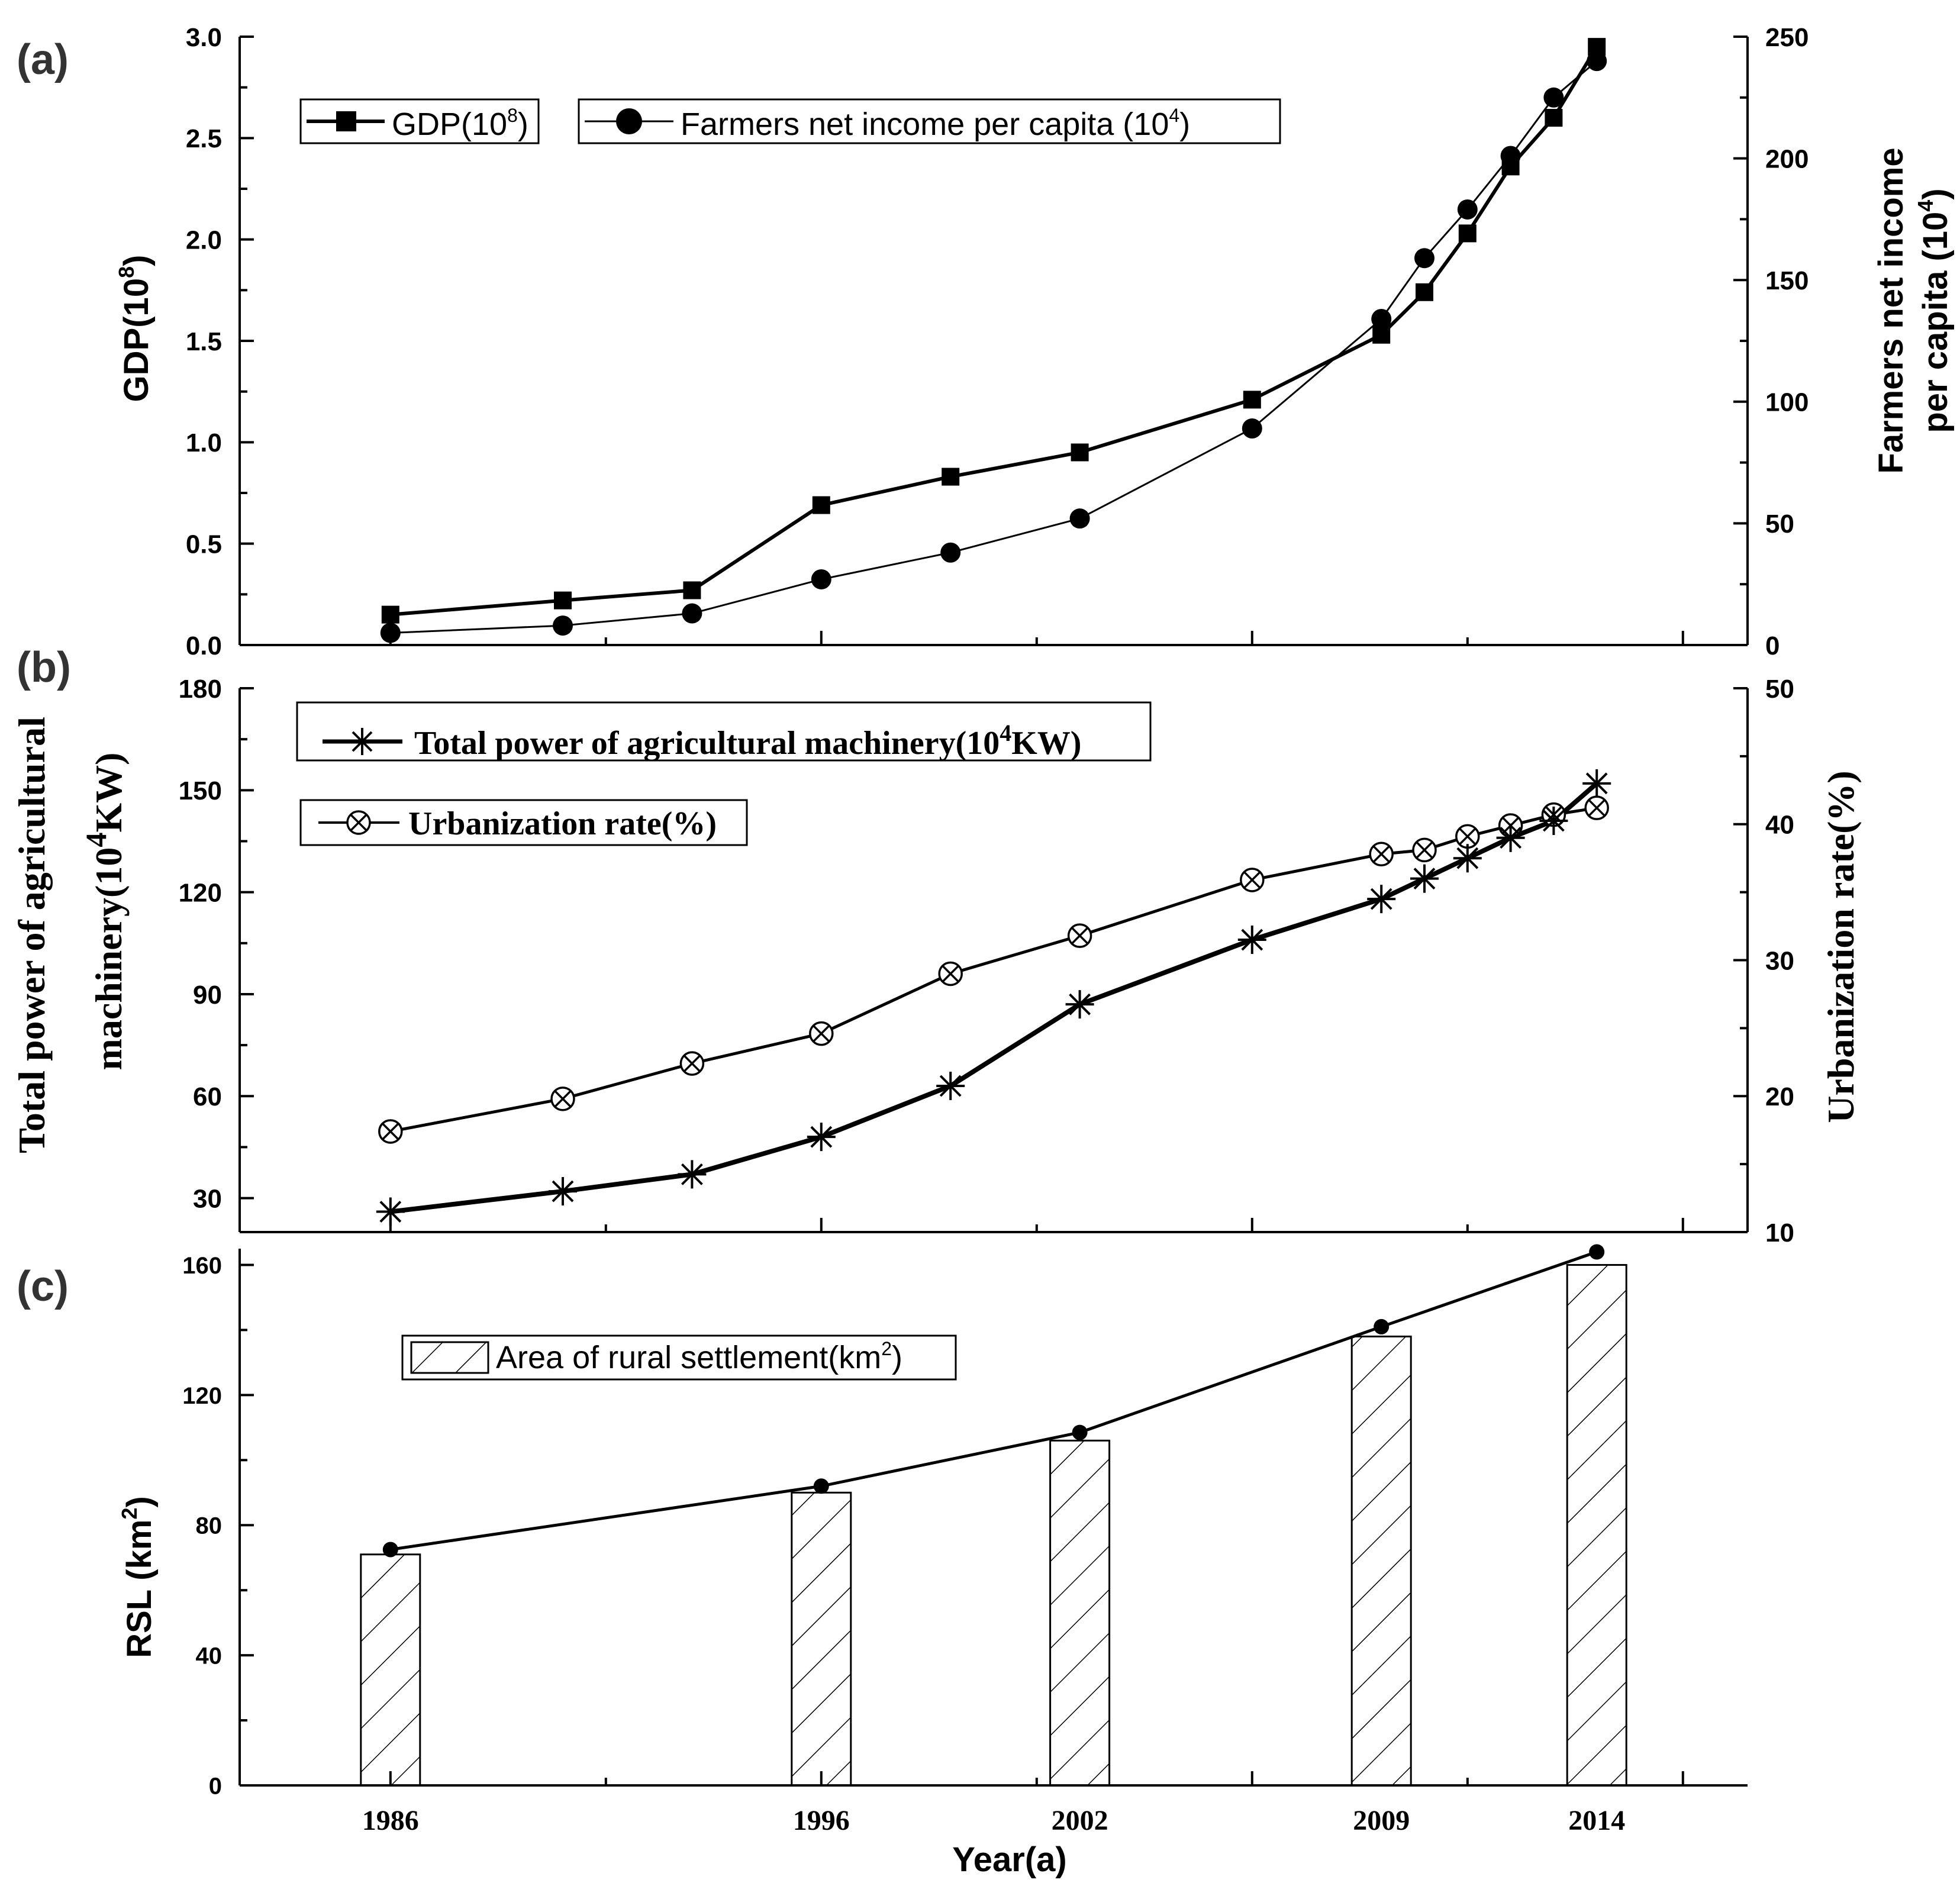 This screenshot has width=1960, height=1886. I want to click on y-tick-label: 160, so click(202, 1266).